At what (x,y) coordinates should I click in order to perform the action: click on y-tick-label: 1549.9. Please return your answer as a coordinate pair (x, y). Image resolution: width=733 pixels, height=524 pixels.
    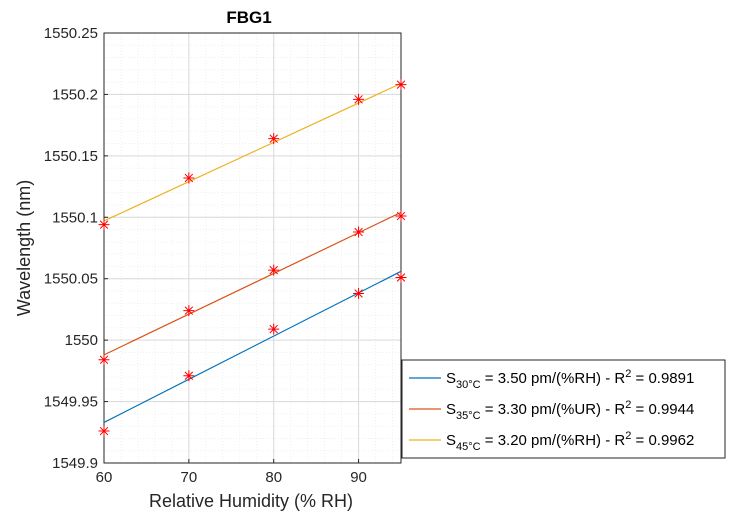
    Looking at the image, I should click on (75, 463).